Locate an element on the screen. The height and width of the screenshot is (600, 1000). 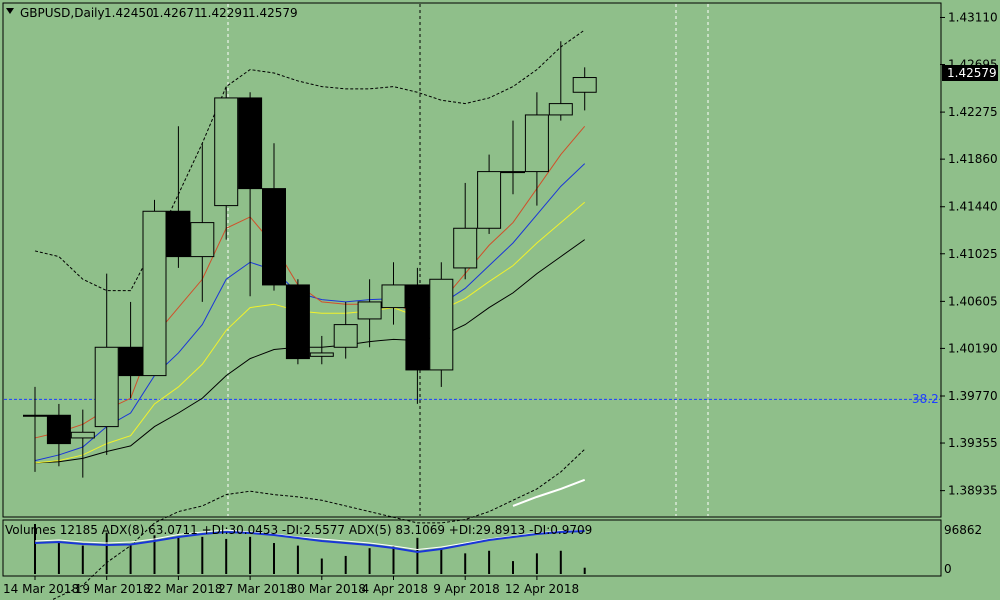
price-tick-label: 1.39770 is located at coordinates (973, 396).